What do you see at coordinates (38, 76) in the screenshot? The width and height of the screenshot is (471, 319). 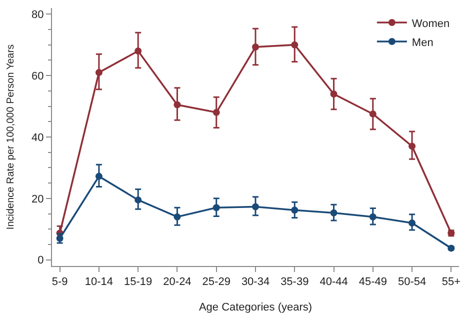 I see `y-tick-label: 60` at bounding box center [38, 76].